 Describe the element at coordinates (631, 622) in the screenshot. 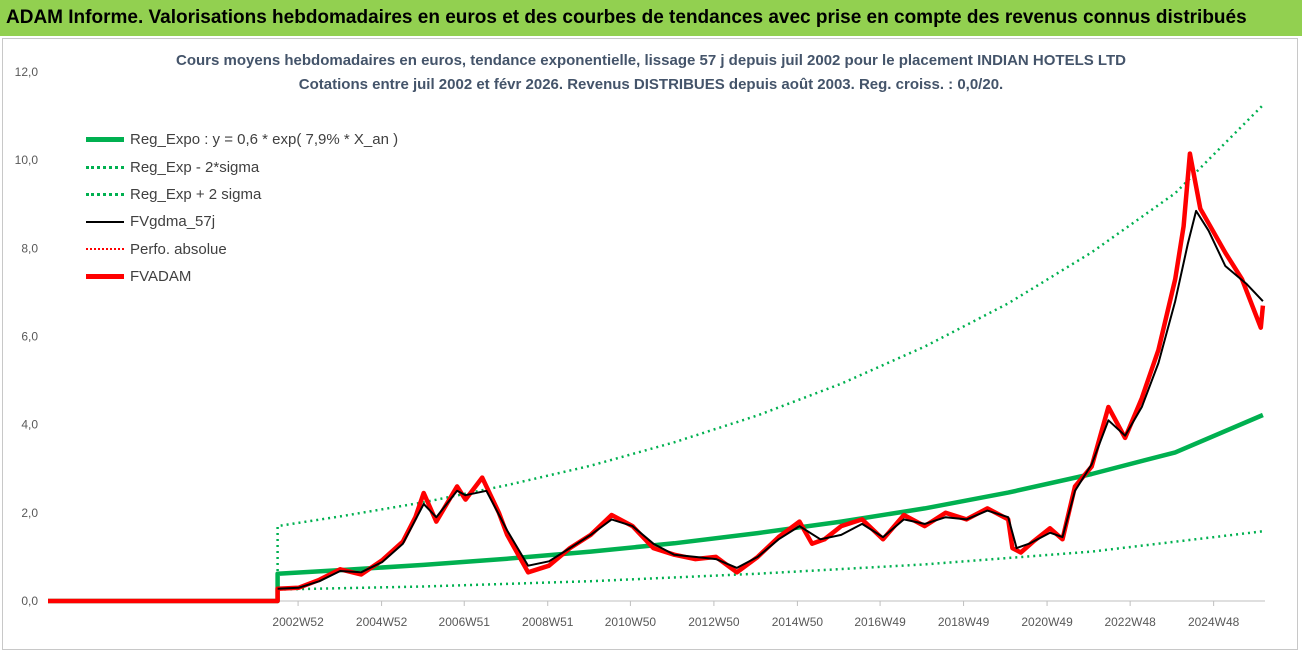

I see `x-tick-label: 2010W50` at that location.